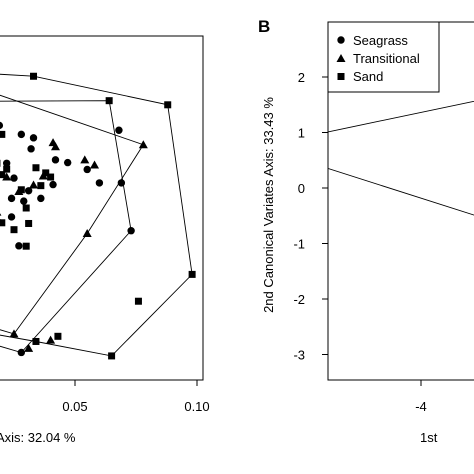  I want to click on legend-marker-circle, so click(341, 40).